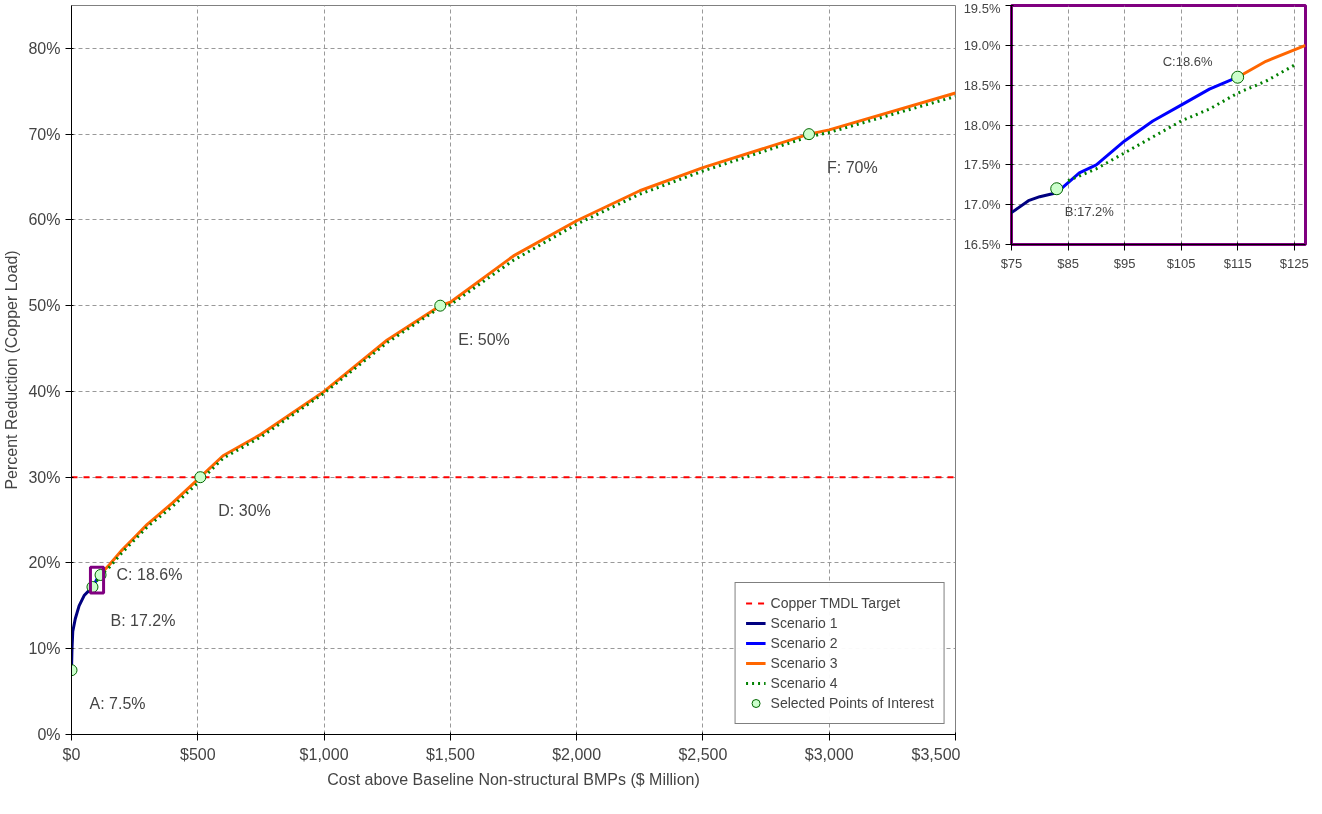  What do you see at coordinates (1011, 263) in the screenshot?
I see `x-tick-label: $75` at bounding box center [1011, 263].